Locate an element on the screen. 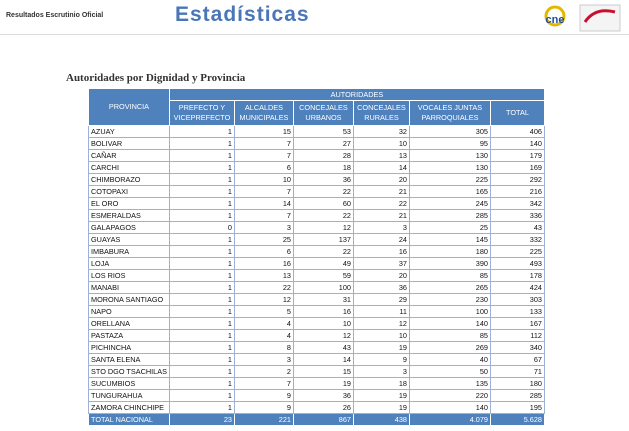 The width and height of the screenshot is (629, 431). table-row: EL ORO 1 14 60 22 245 342 is located at coordinates (316, 203).